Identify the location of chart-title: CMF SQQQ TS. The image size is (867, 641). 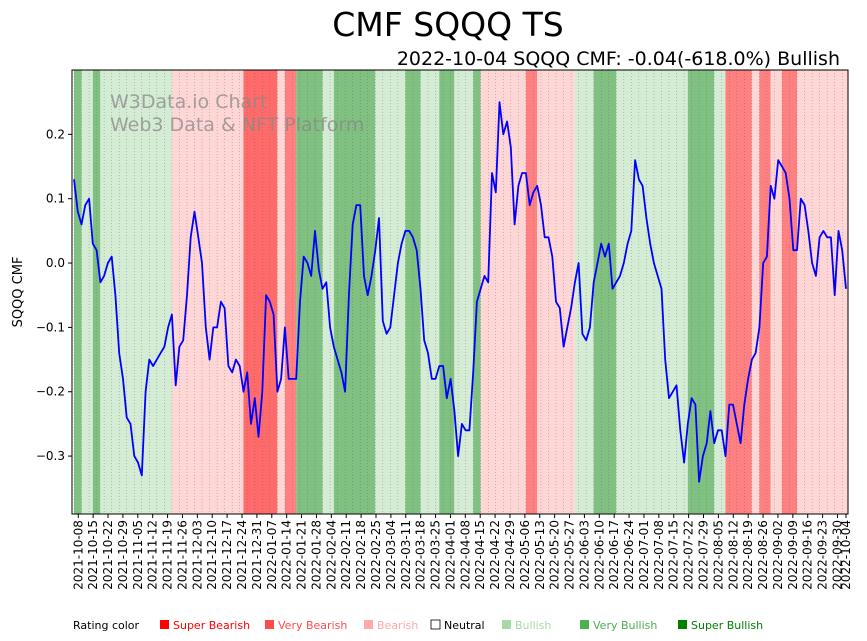
(447, 24).